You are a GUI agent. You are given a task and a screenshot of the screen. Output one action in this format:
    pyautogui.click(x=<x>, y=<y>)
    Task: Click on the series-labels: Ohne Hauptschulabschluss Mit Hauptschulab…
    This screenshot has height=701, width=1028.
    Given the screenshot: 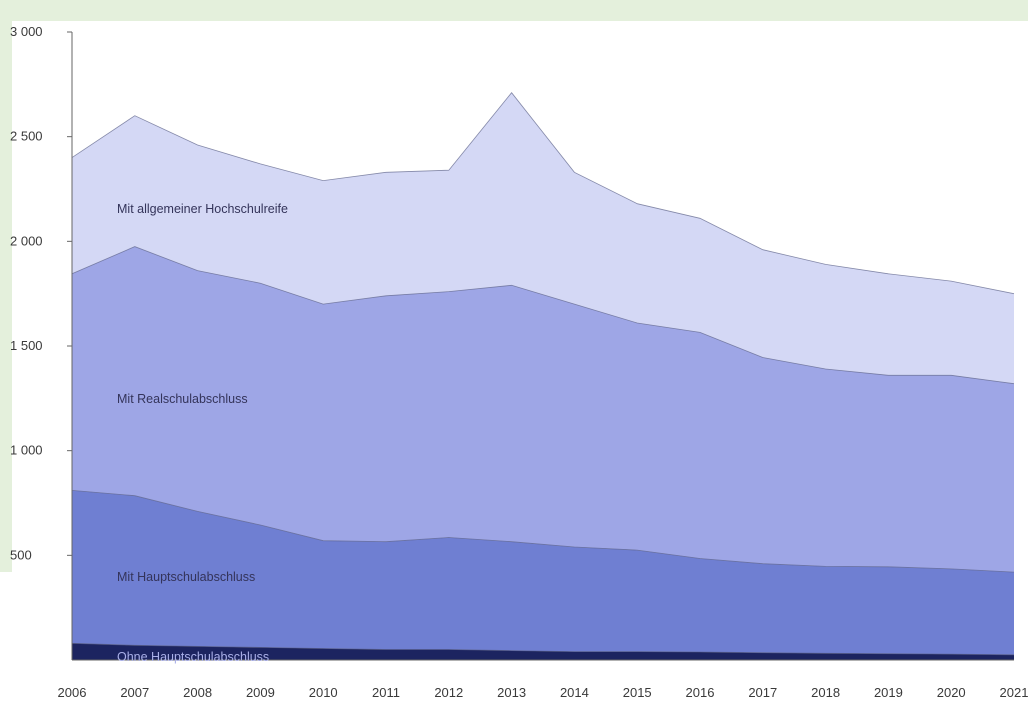 What is the action you would take?
    pyautogui.click(x=202, y=433)
    